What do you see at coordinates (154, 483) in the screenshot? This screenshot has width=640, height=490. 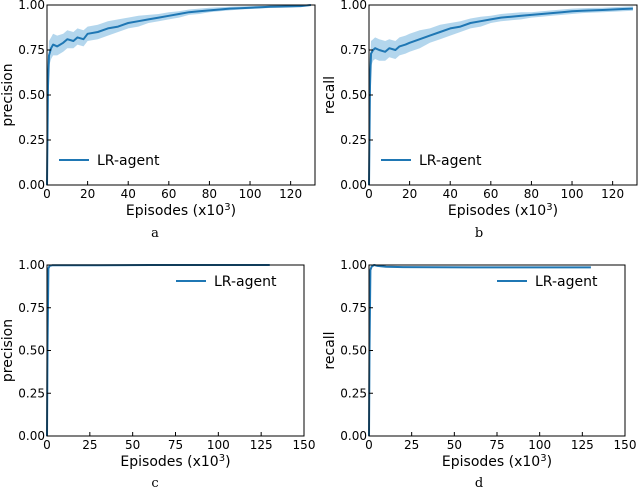 I see `panel-caption: c` at bounding box center [154, 483].